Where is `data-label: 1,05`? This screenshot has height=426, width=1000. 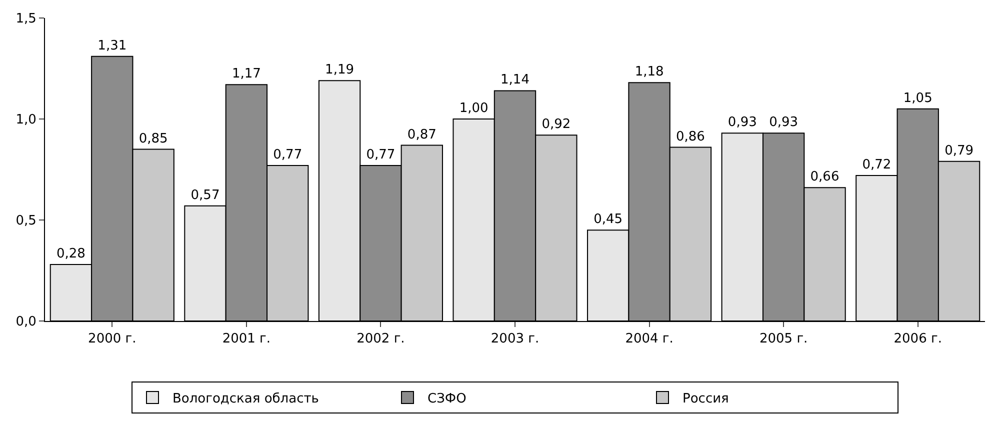
data-label: 1,05 is located at coordinates (917, 98).